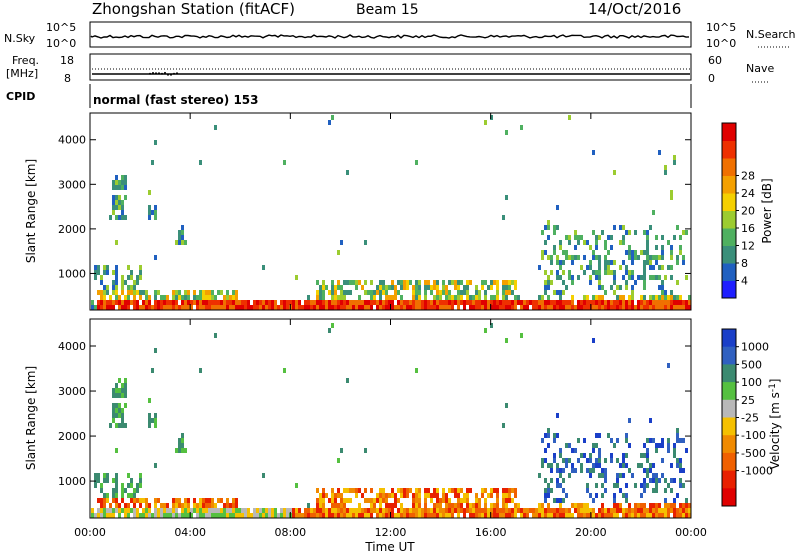 The image size is (800, 554). I want to click on x-tick-label: 00:00, so click(691, 532).